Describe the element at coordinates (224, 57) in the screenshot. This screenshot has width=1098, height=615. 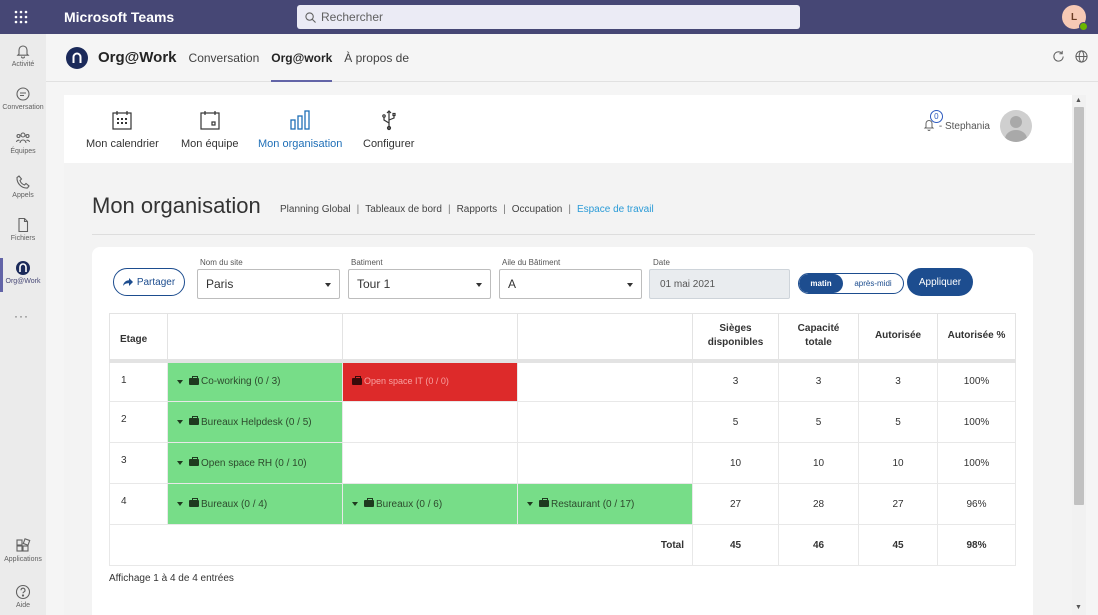
I see `tab-conversation: Conversation` at that location.